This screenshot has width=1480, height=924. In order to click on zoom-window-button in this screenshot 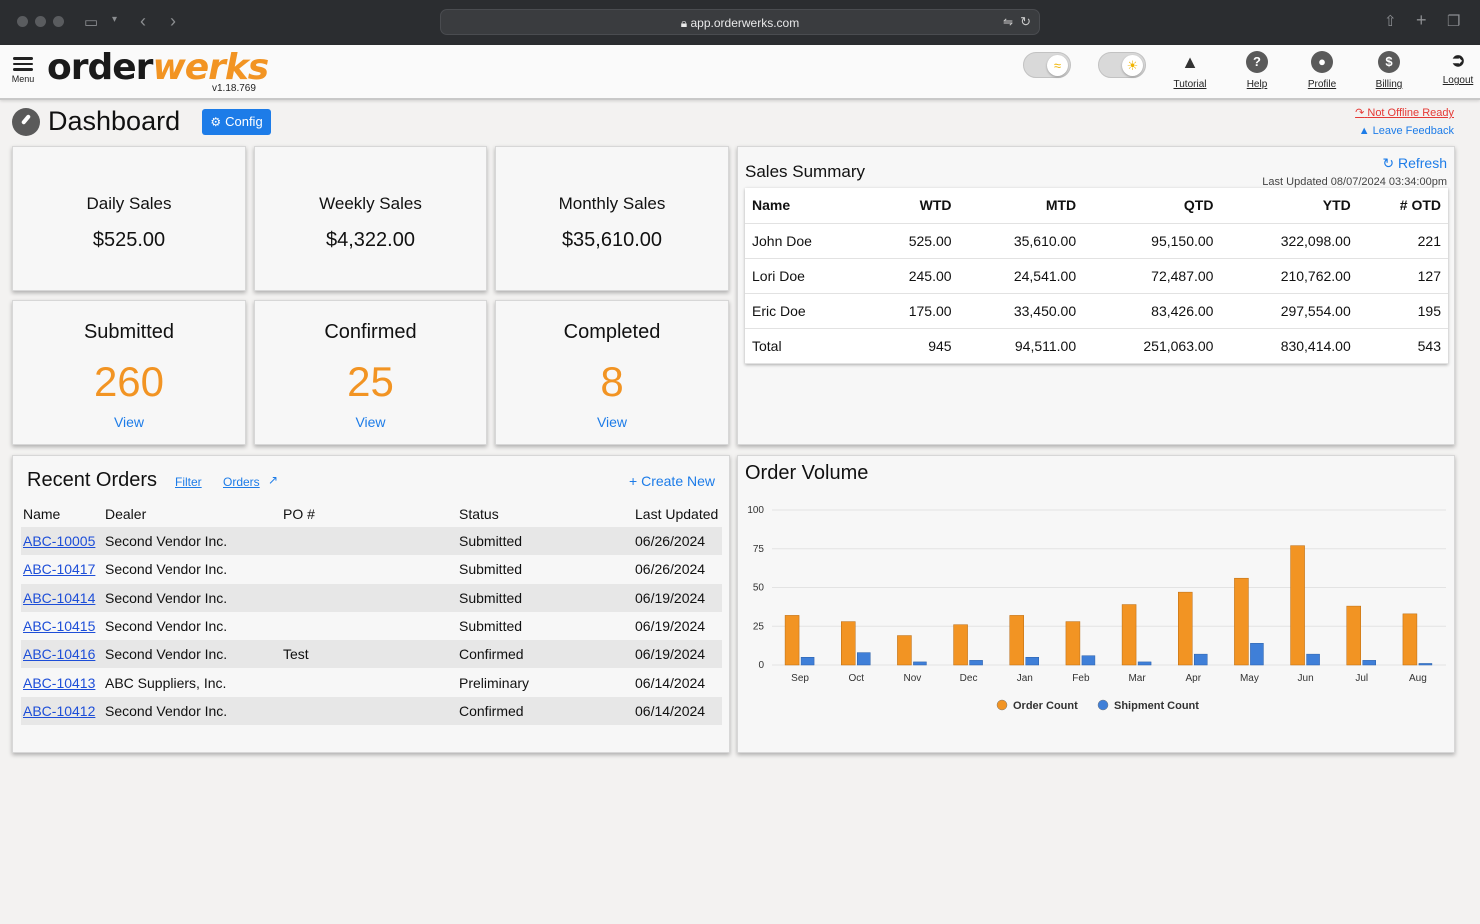, I will do `click(58, 21)`.